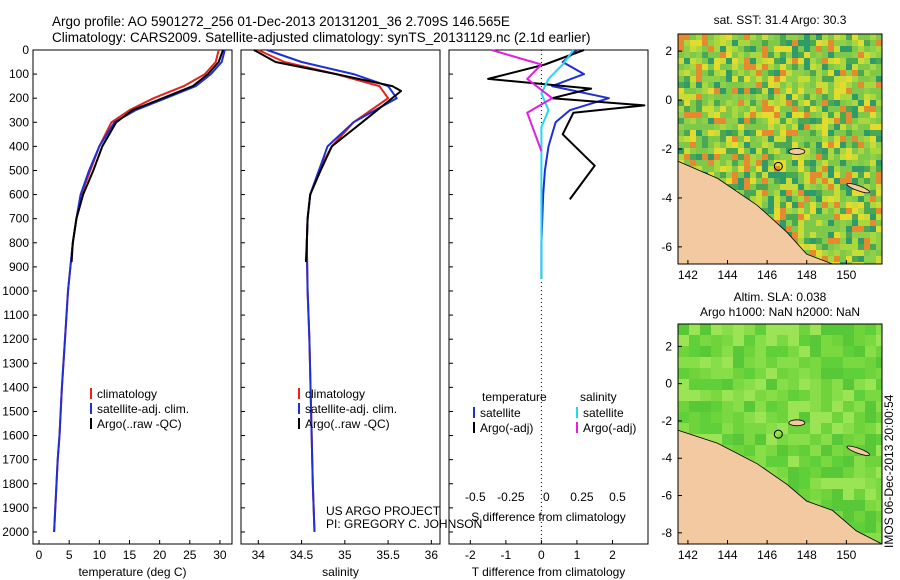 This screenshot has height=580, width=900. Describe the element at coordinates (19, 98) in the screenshot. I see `depth-tick-label: 200` at that location.